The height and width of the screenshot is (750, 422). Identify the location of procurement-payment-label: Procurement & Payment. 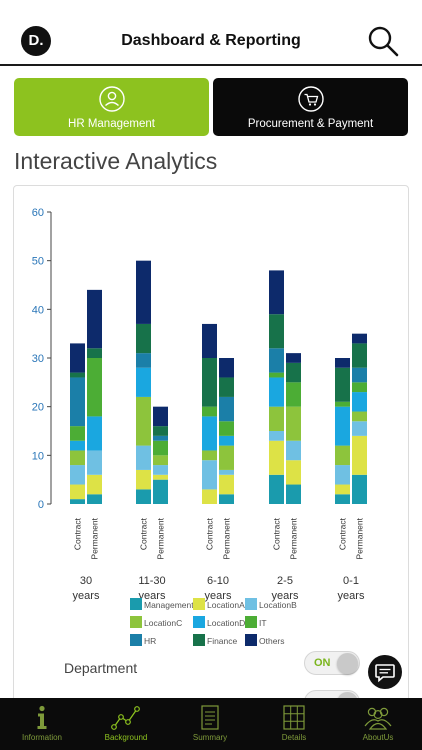
(310, 124).